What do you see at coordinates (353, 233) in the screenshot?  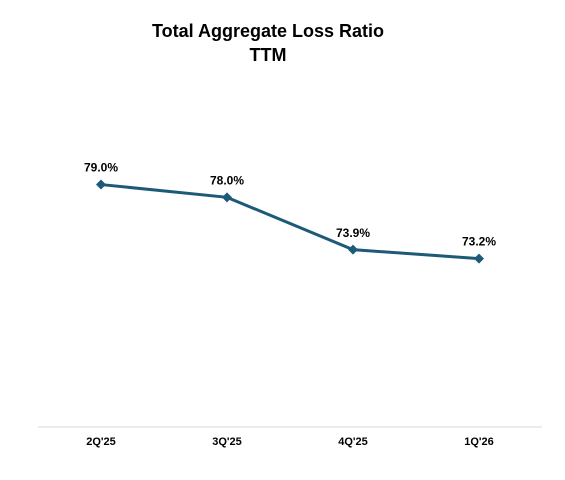 I see `data-label: 73.9%` at bounding box center [353, 233].